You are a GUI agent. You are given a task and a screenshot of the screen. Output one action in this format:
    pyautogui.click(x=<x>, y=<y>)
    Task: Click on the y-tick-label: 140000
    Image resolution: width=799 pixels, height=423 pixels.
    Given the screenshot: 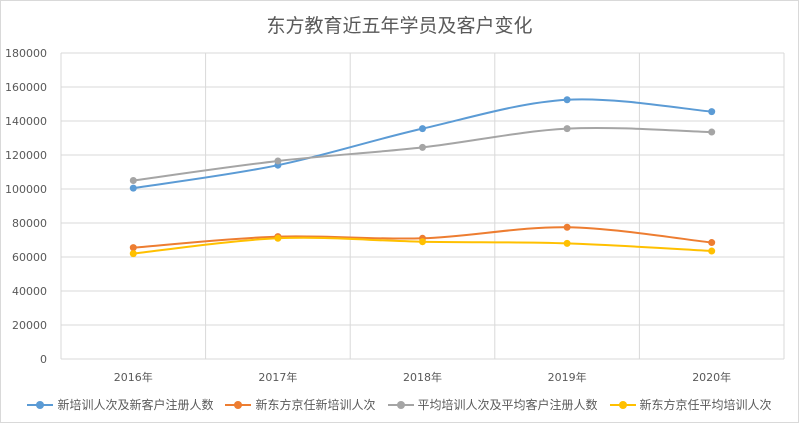 What is the action you would take?
    pyautogui.click(x=26, y=121)
    